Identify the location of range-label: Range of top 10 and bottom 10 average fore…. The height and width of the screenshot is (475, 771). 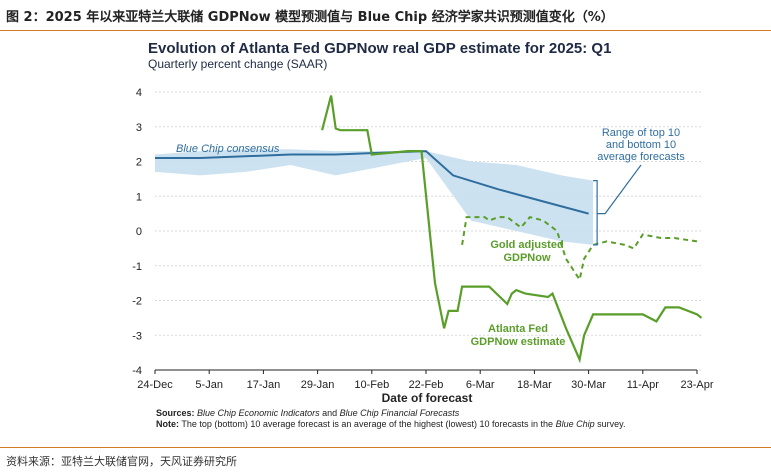
(641, 145).